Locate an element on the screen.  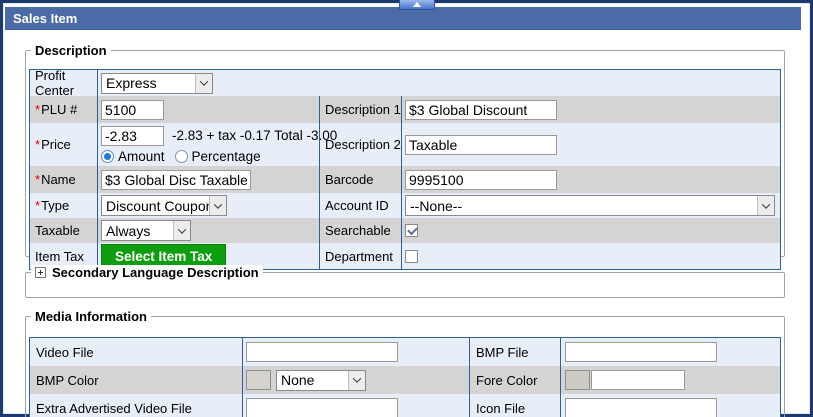
department-cell is located at coordinates (590, 256).